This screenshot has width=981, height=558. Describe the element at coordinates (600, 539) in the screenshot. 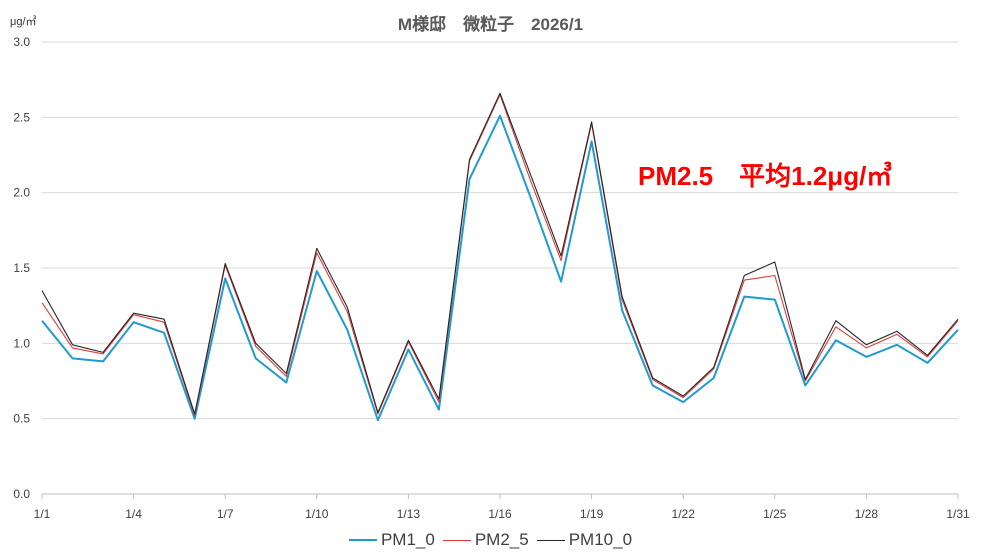

I see `legend-label: PM10_0` at that location.